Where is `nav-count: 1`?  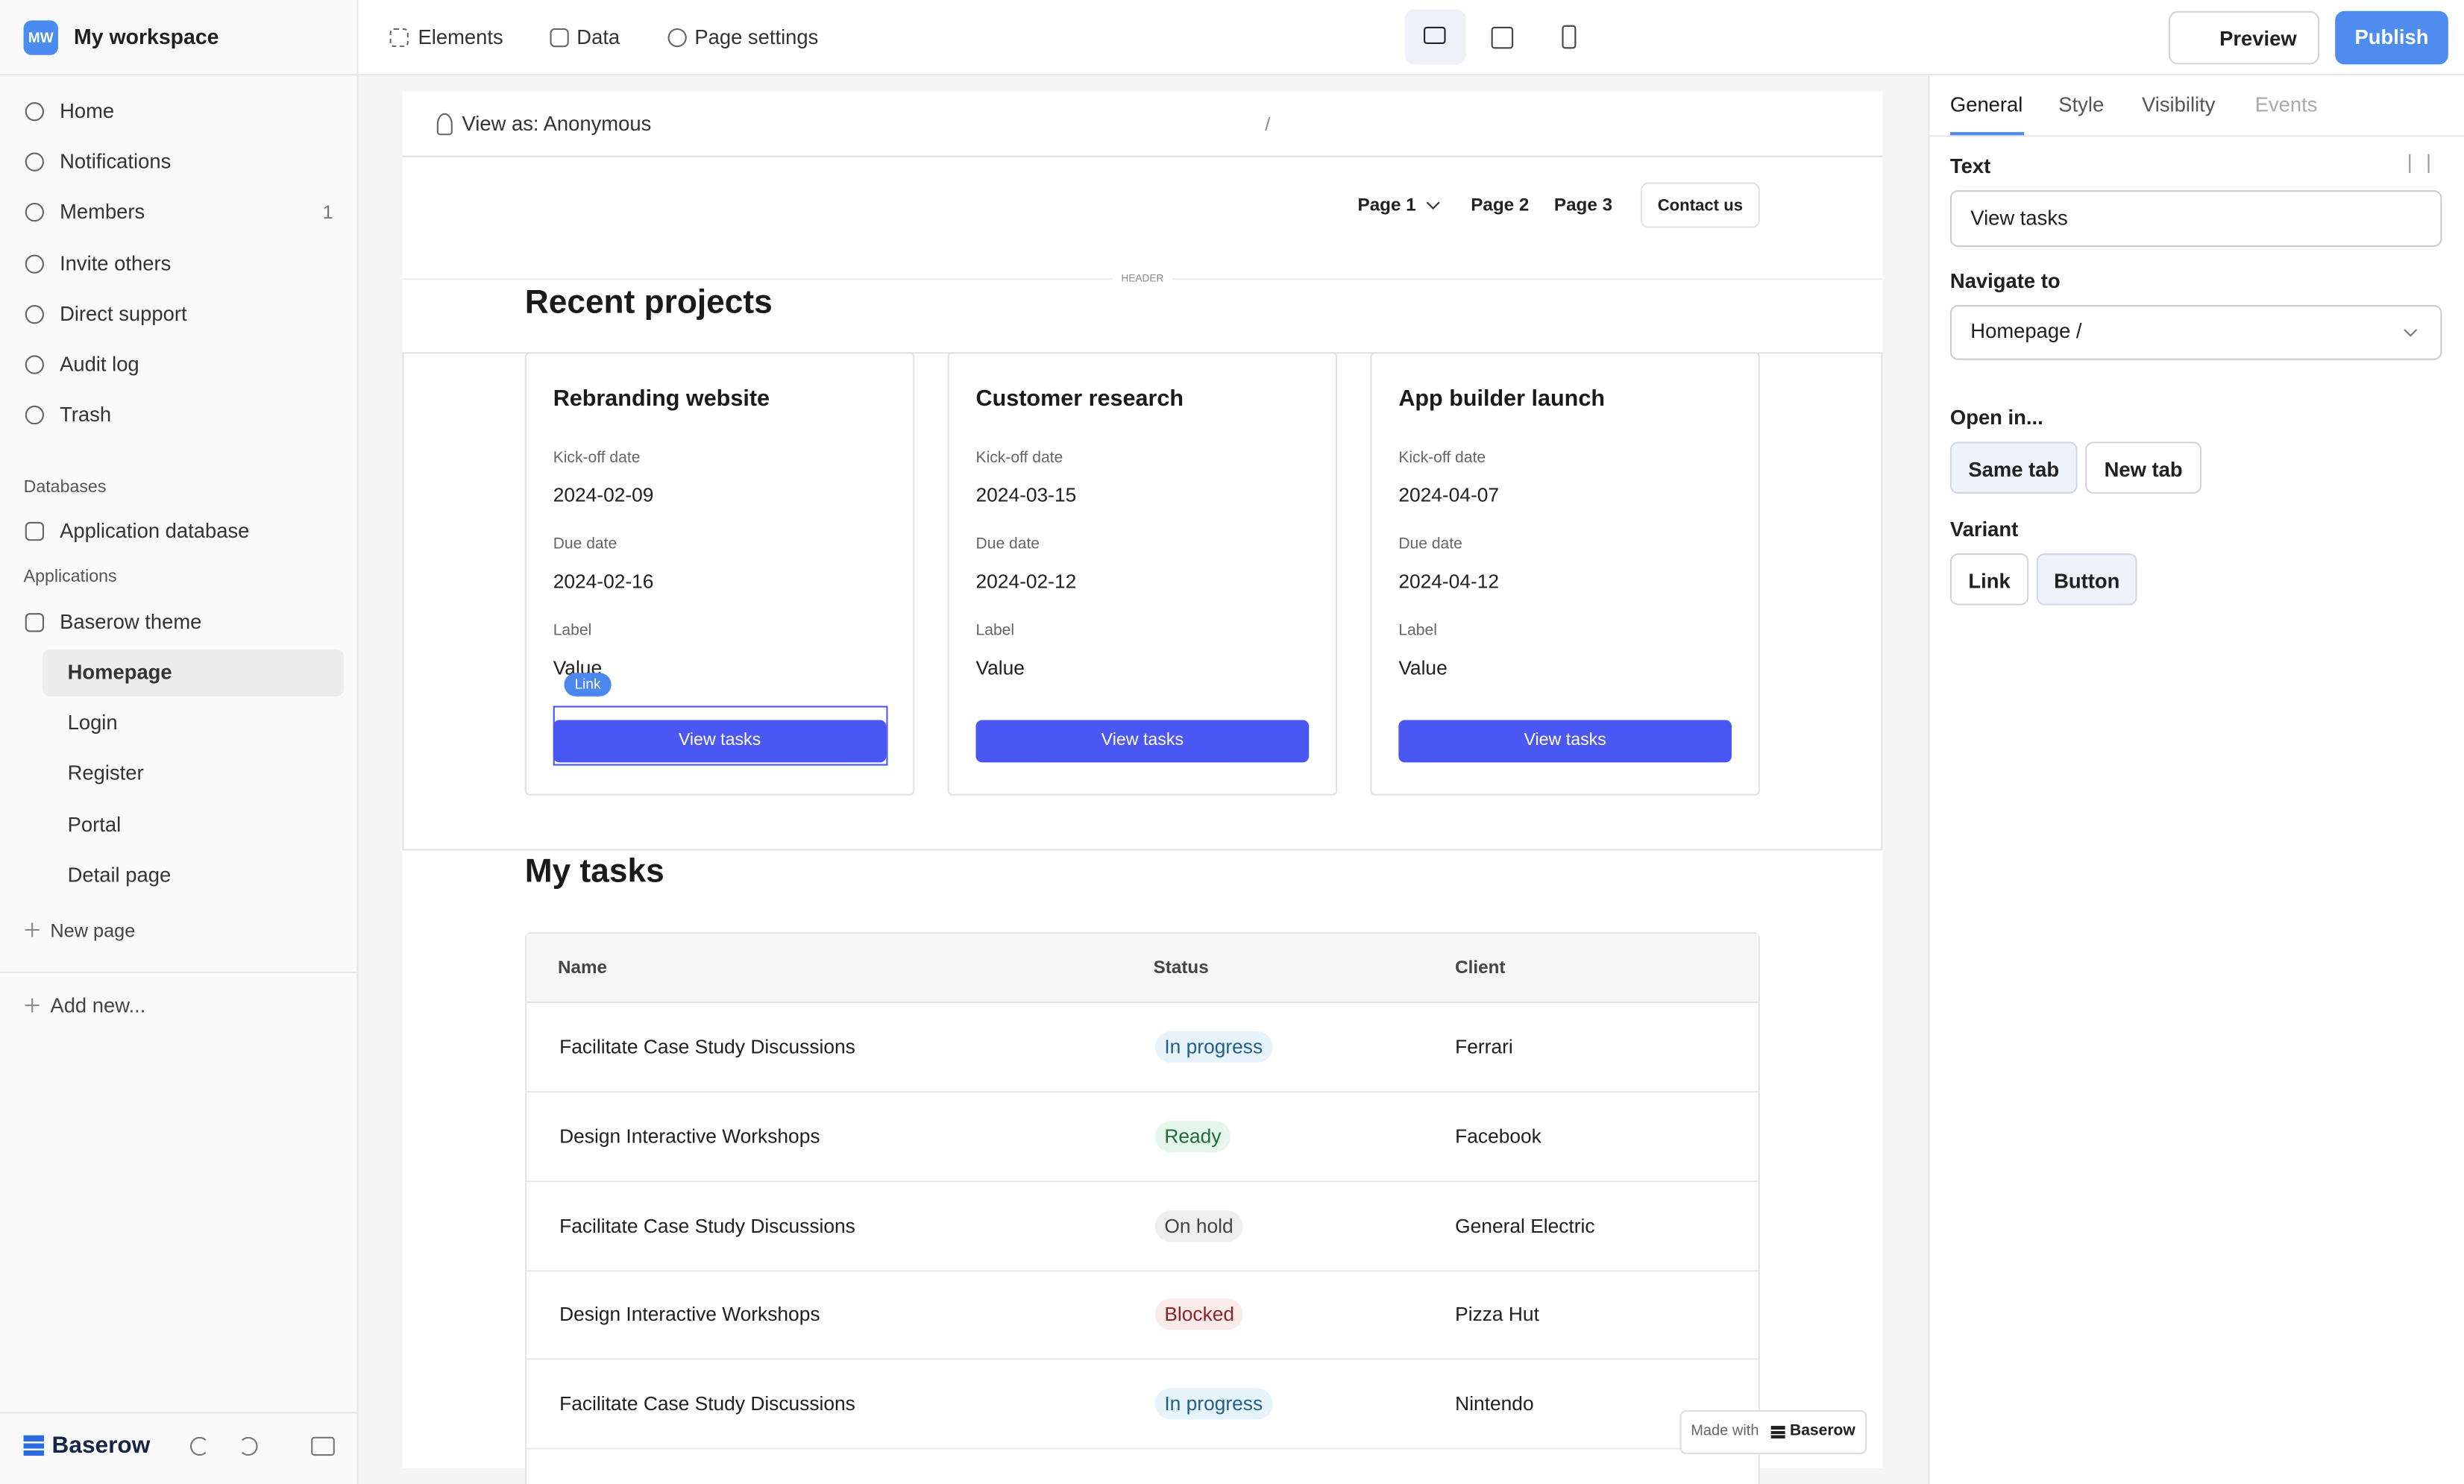
nav-count: 1 is located at coordinates (327, 212).